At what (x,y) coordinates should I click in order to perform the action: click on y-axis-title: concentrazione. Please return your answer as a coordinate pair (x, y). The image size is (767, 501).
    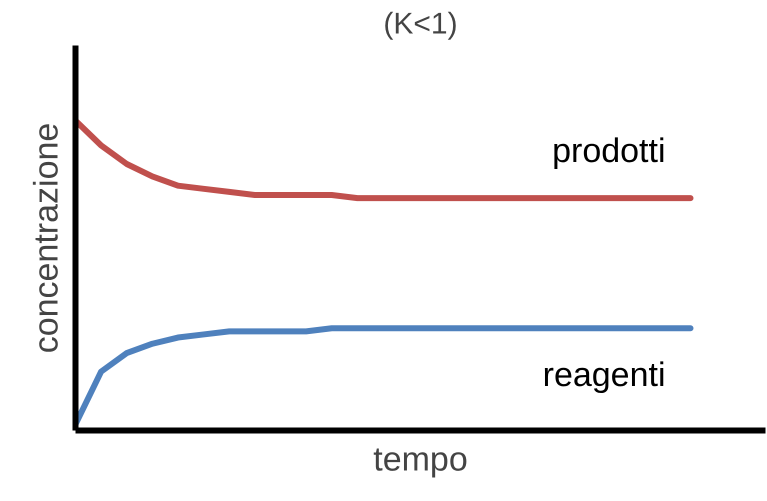
    Looking at the image, I should click on (47, 238).